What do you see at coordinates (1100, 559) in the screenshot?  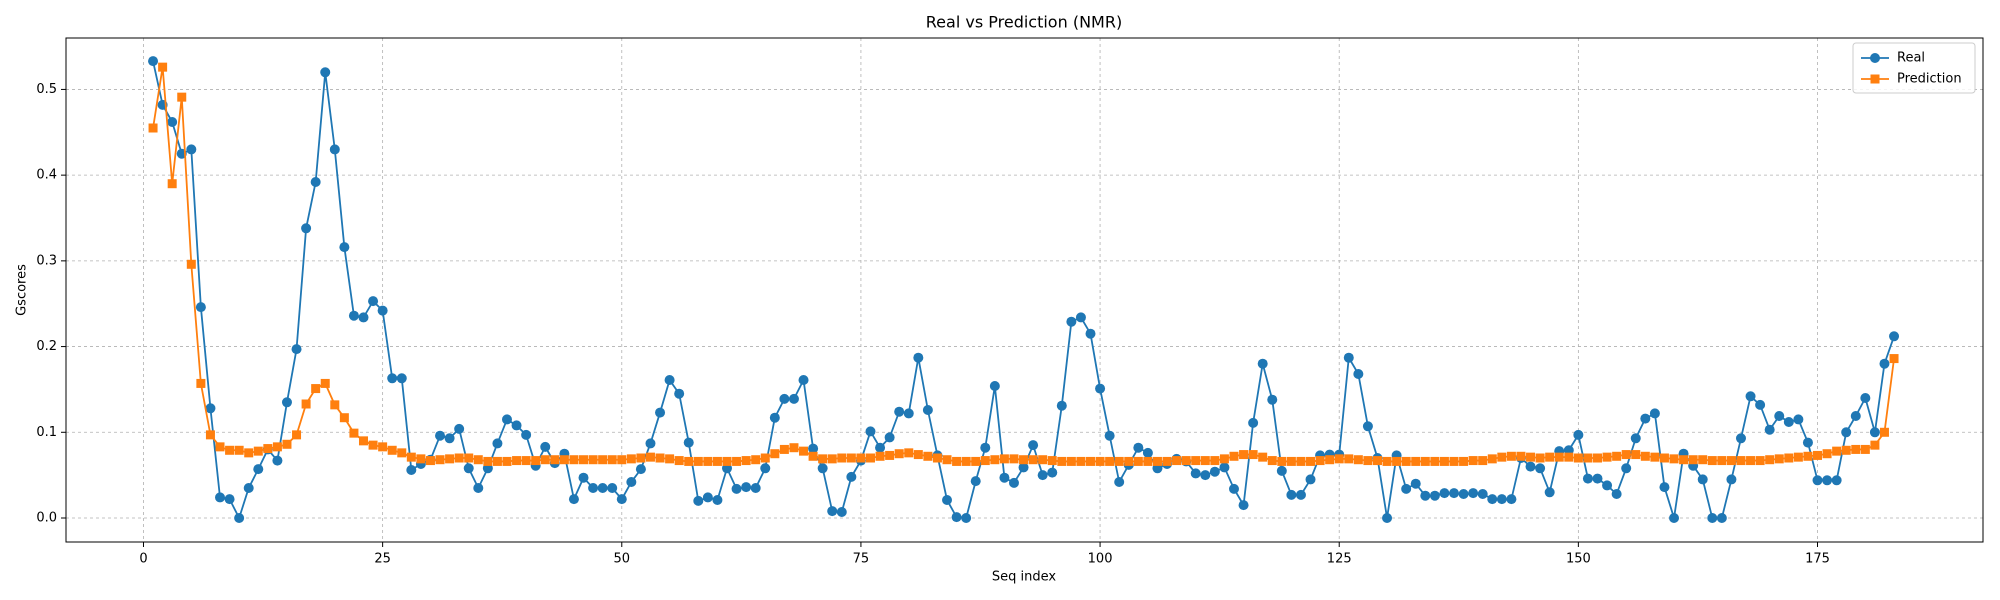 I see `x-tick-label: 100` at bounding box center [1100, 559].